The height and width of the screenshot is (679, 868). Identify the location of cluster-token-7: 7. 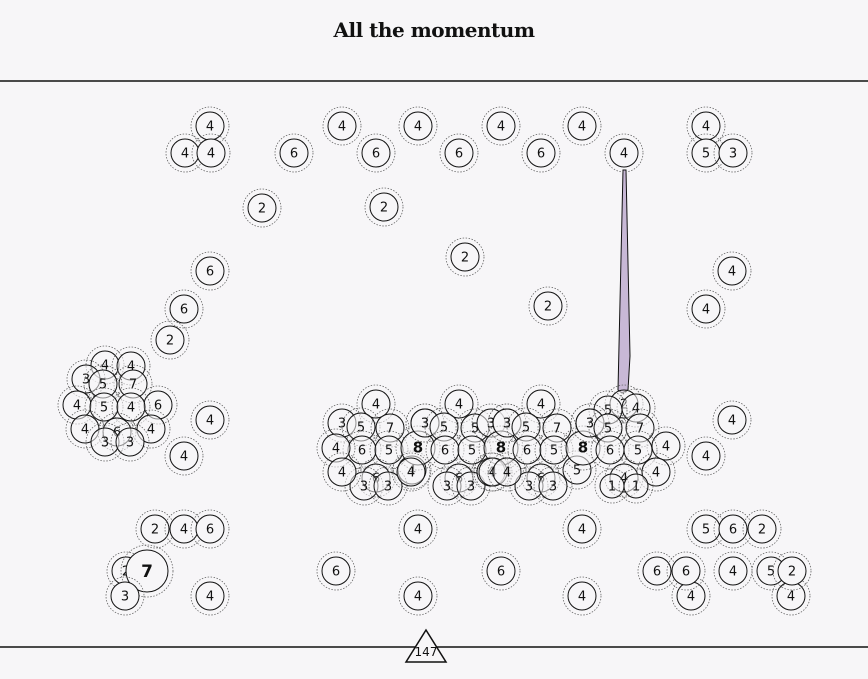
(557, 428).